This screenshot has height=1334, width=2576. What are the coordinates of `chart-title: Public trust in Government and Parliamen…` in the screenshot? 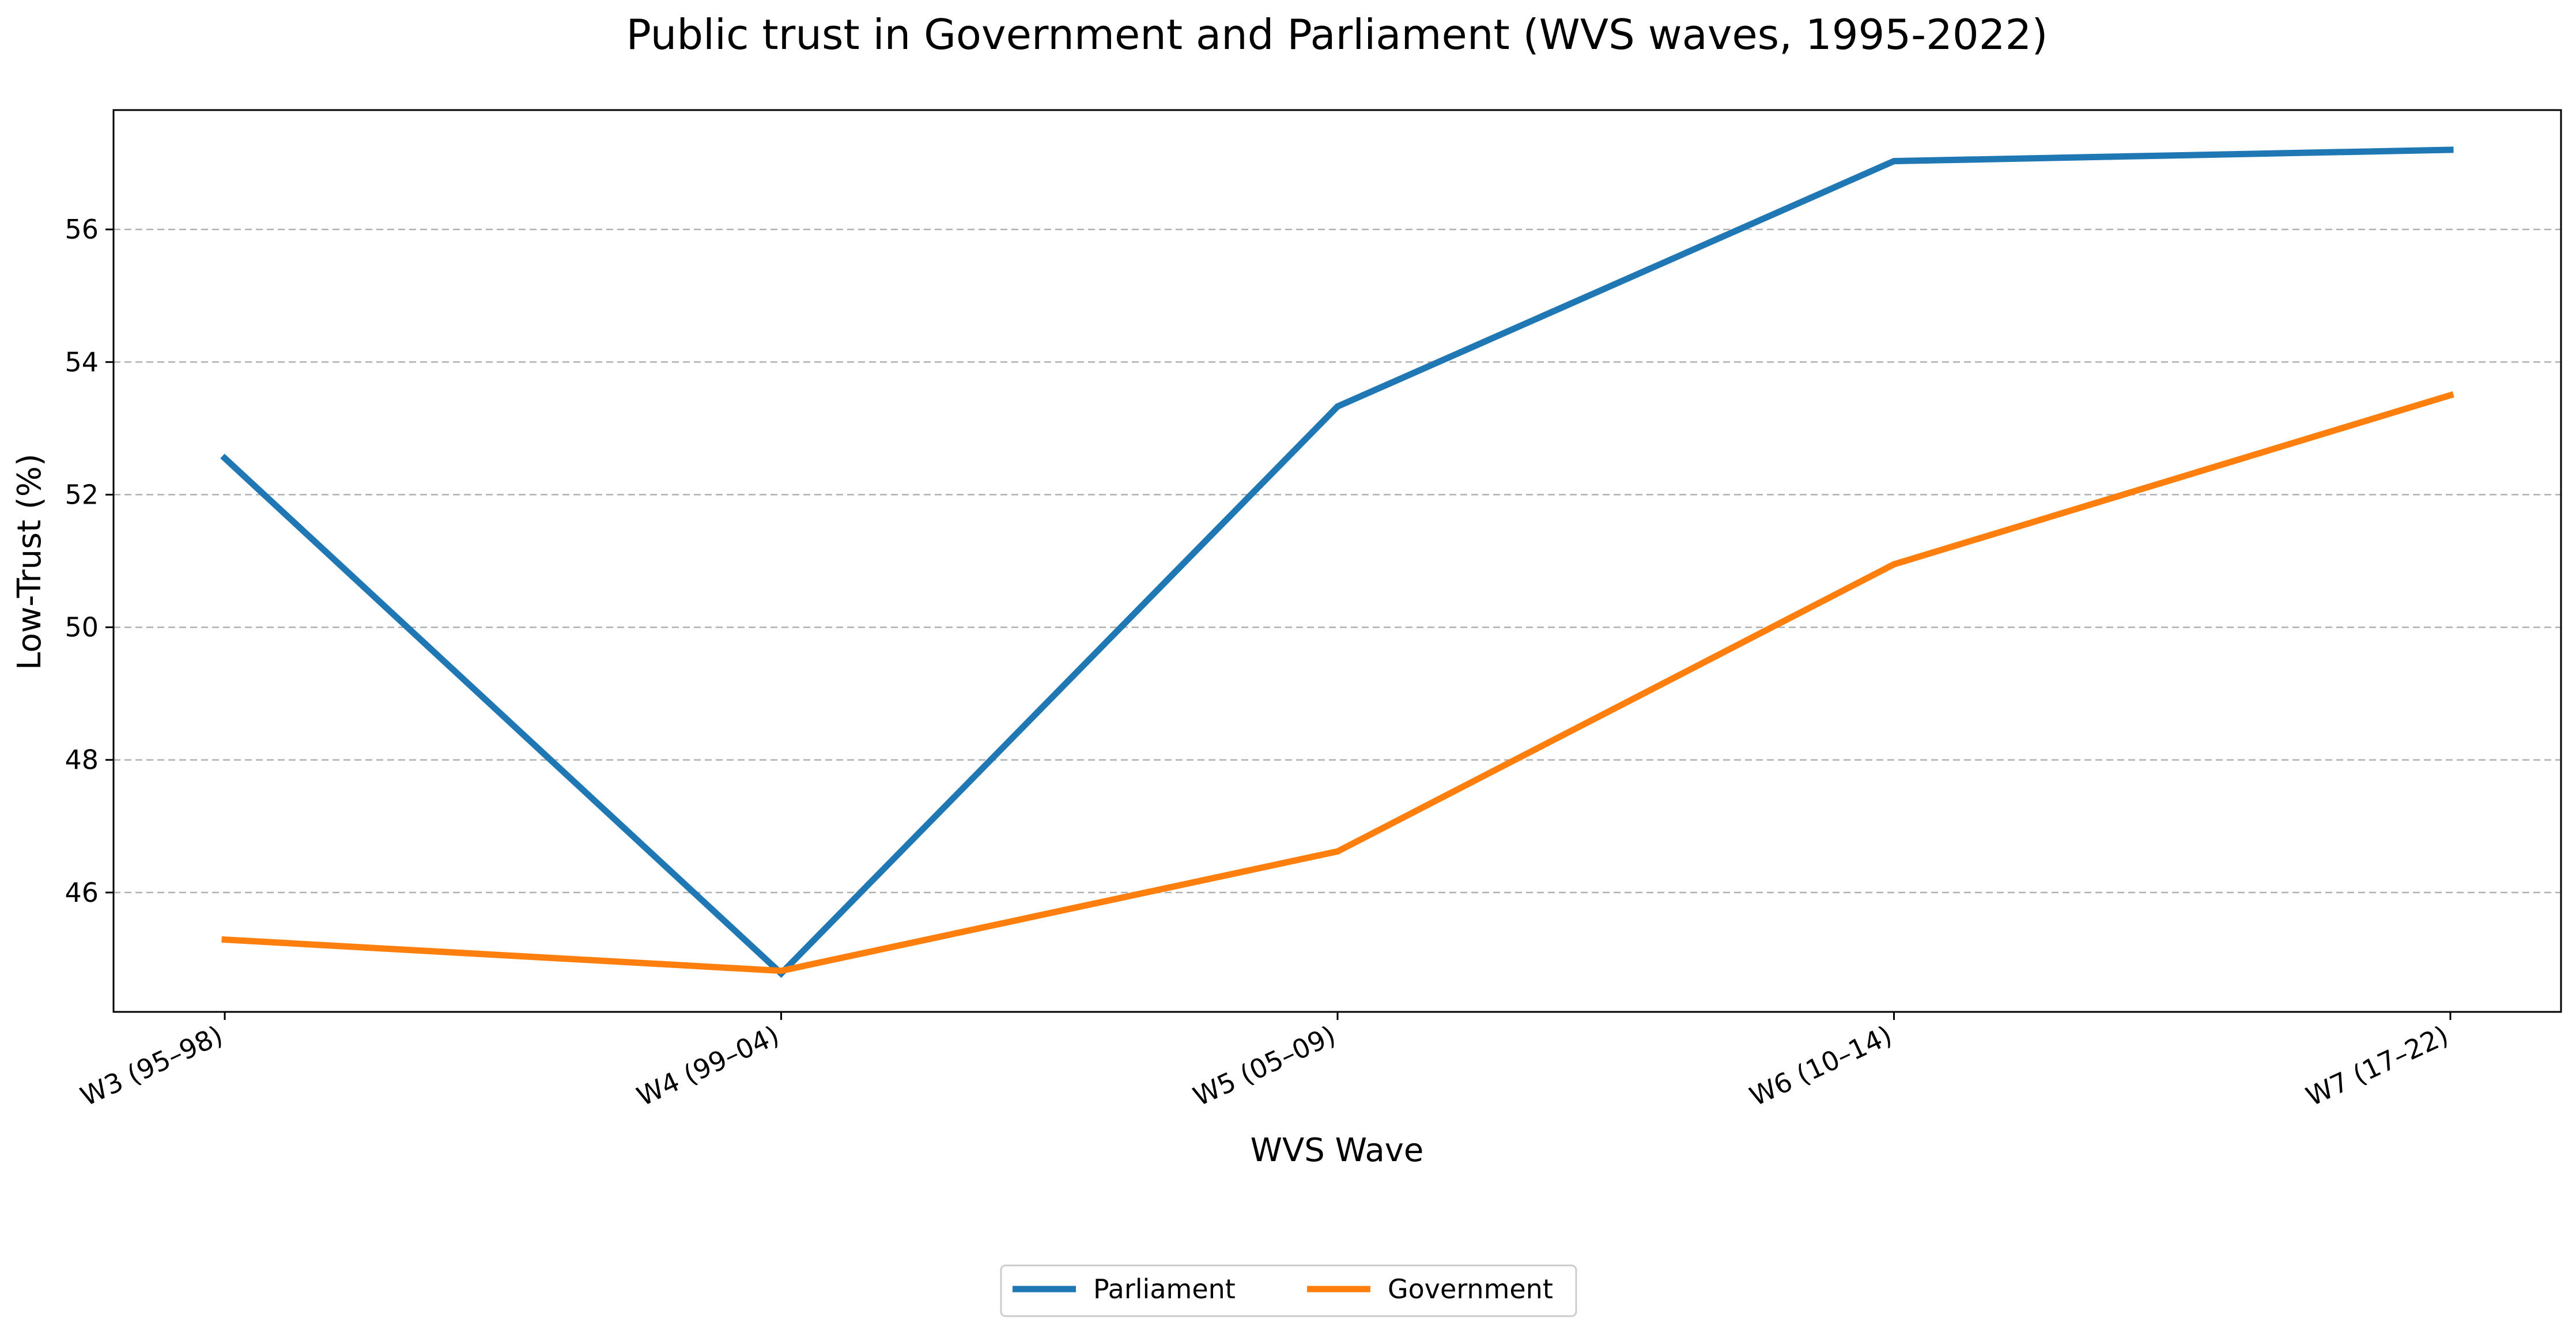 It's located at (1337, 34).